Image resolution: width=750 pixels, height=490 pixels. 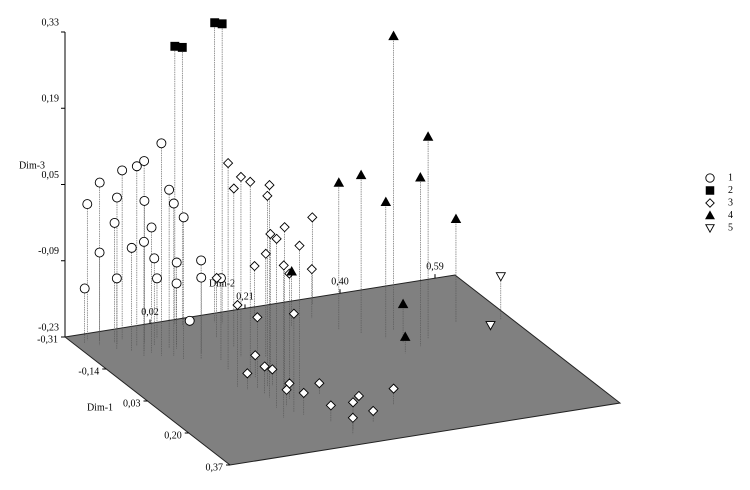 I want to click on legend-label: 5, so click(x=730, y=227).